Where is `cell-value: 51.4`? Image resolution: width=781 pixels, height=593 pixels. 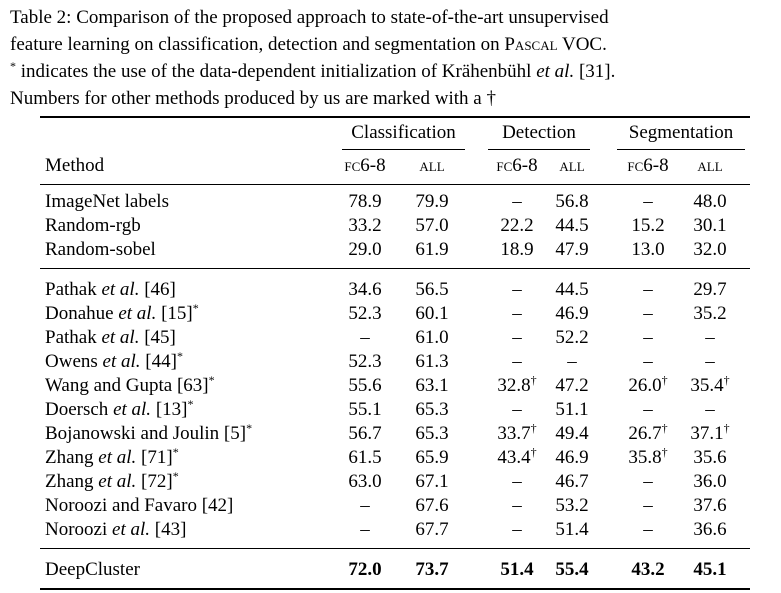
cell-value: 51.4 is located at coordinates (517, 569).